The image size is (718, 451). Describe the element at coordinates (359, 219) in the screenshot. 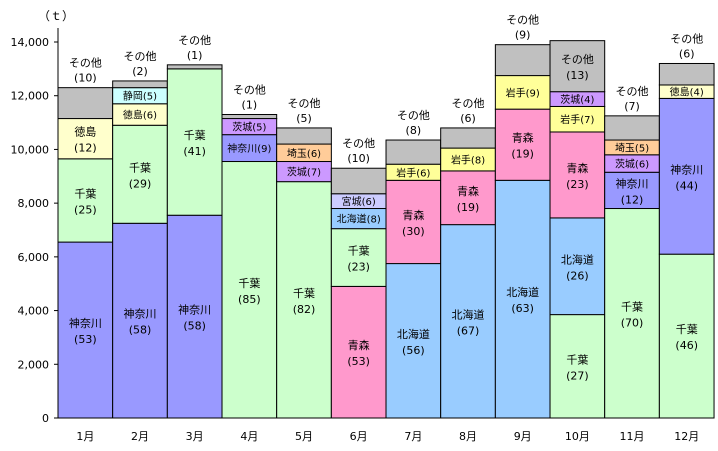

I see `segment-name-label: 北海道(8)` at that location.